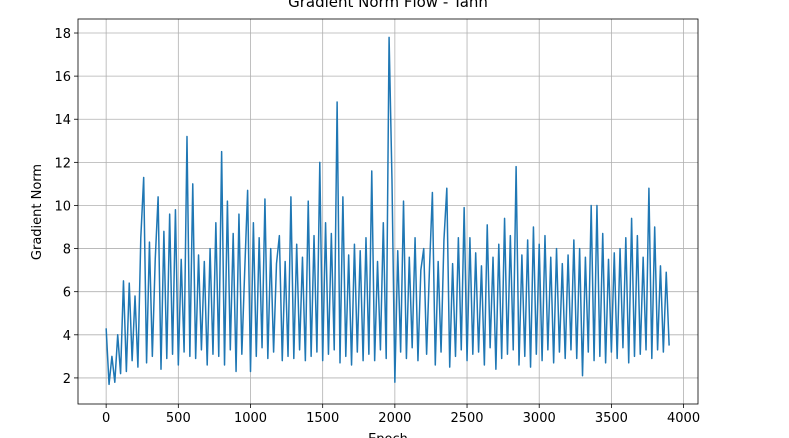  I want to click on y-tick-label: 10, so click(62, 206).